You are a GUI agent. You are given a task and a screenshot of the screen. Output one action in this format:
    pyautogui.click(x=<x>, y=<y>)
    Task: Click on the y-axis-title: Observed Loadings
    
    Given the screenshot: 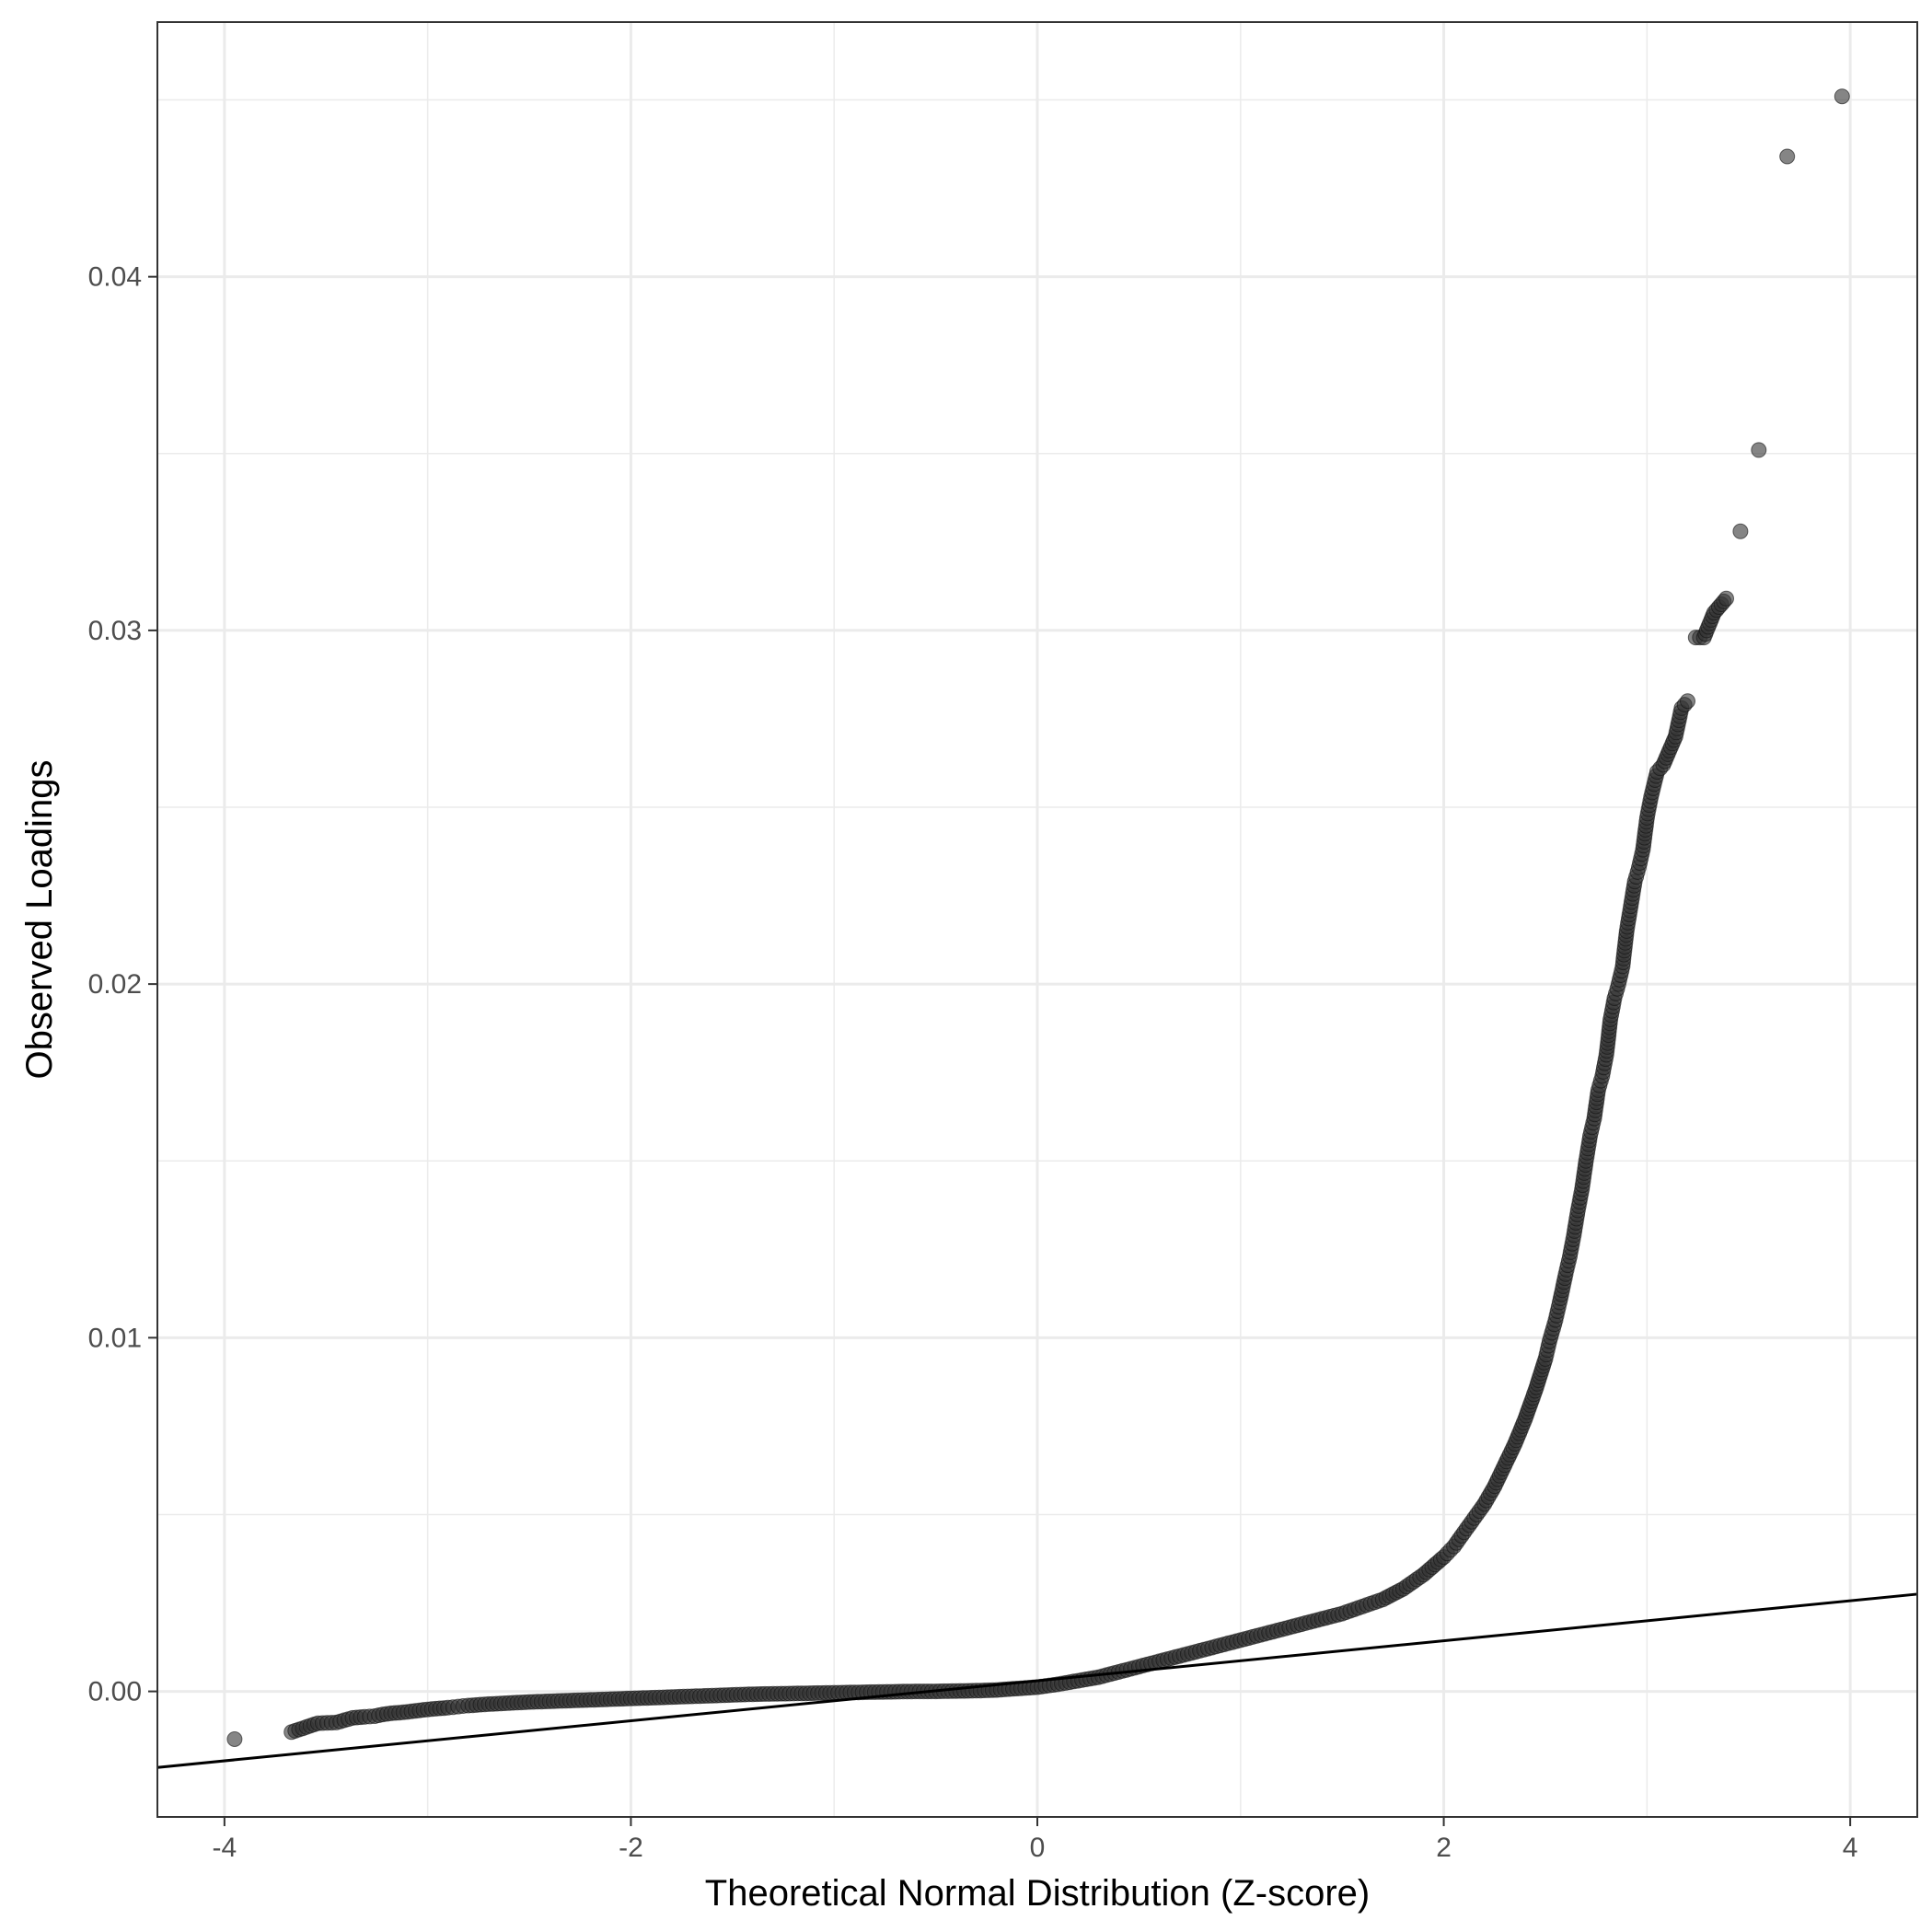 What is the action you would take?
    pyautogui.click(x=40, y=920)
    